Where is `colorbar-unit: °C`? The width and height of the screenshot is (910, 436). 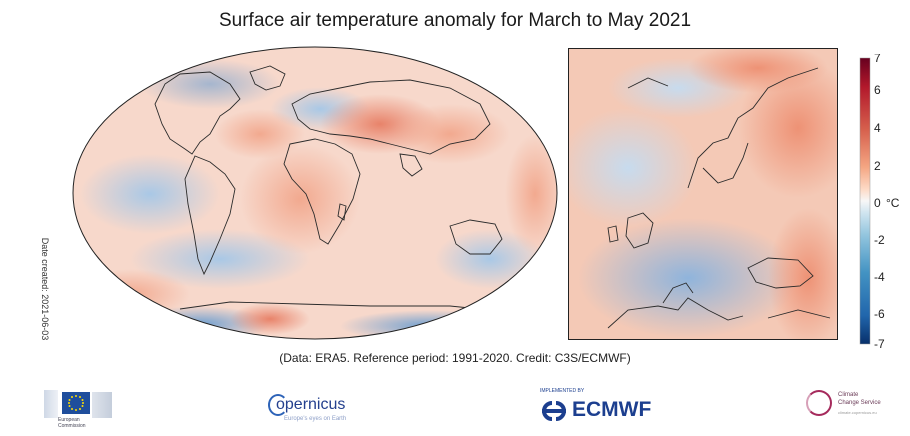 colorbar-unit: °C is located at coordinates (893, 203).